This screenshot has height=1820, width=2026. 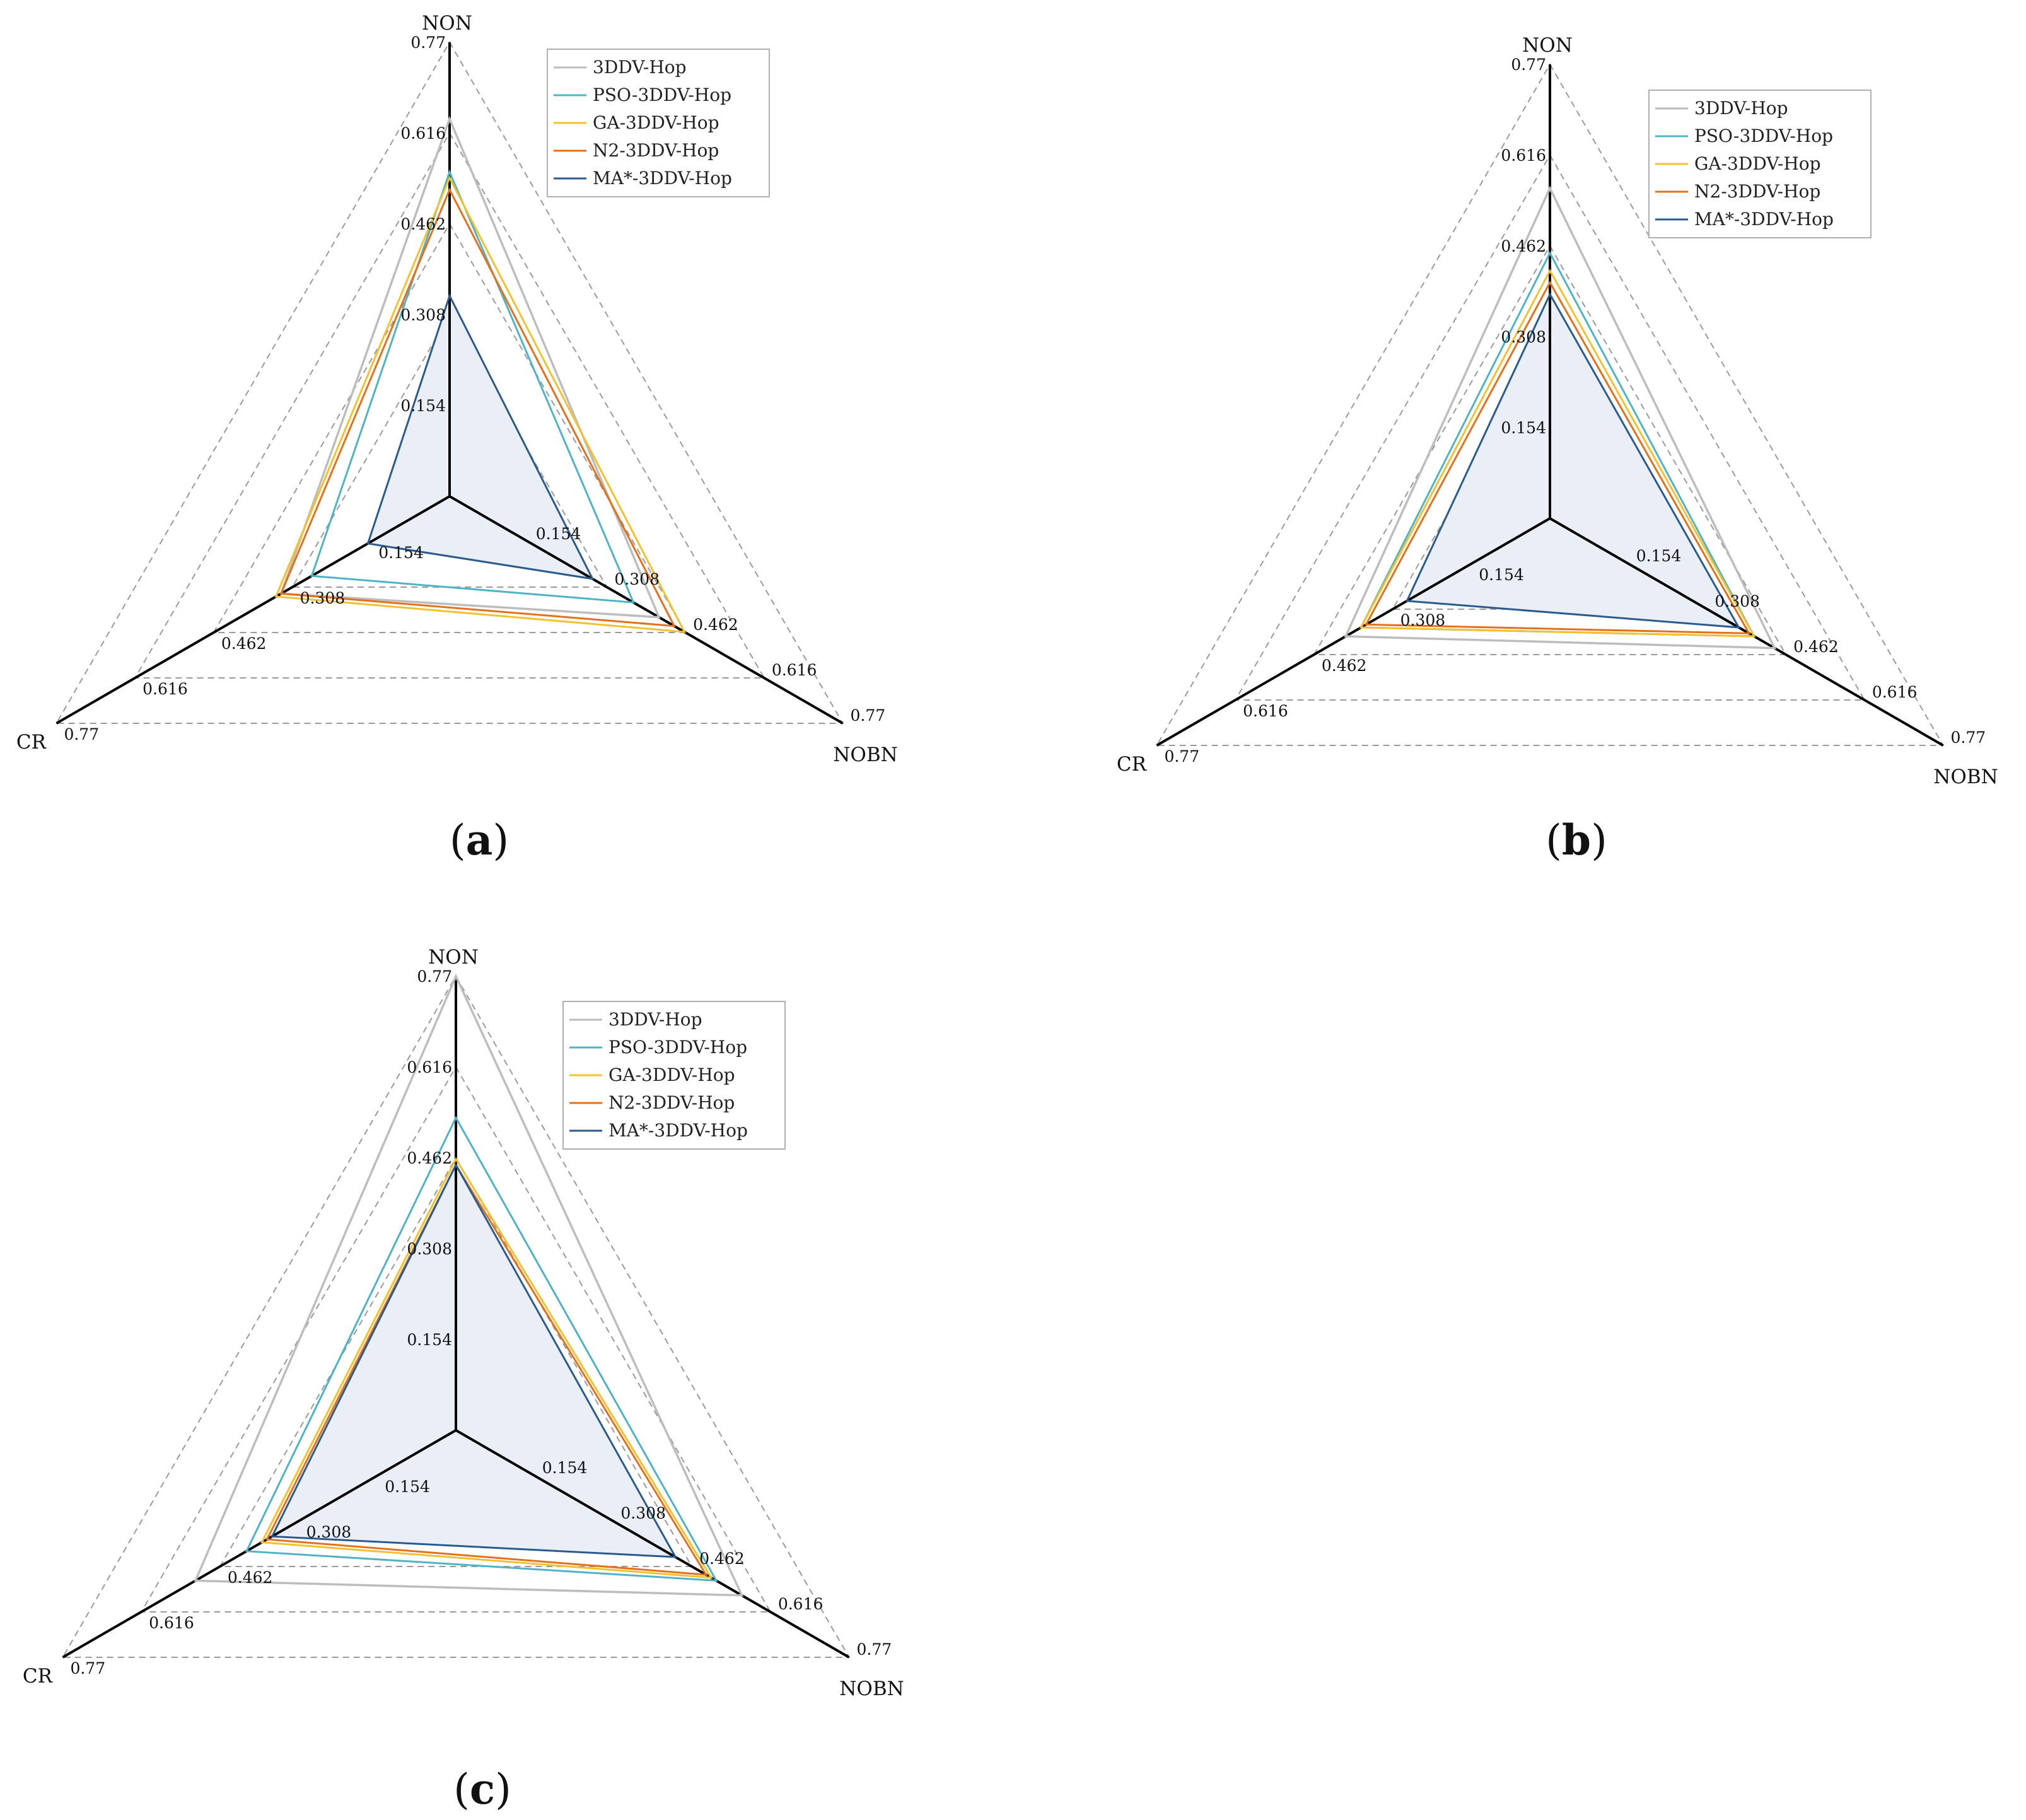 I want to click on panel-caption: (a), so click(x=480, y=840).